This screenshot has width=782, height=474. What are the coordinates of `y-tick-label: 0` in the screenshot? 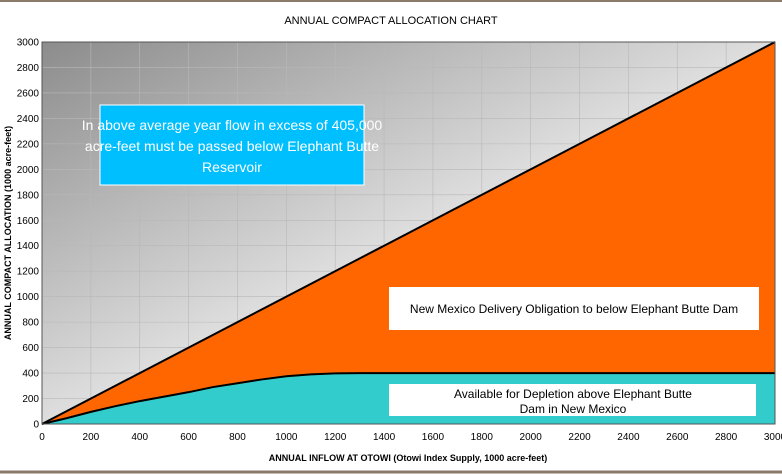 It's located at (36, 425).